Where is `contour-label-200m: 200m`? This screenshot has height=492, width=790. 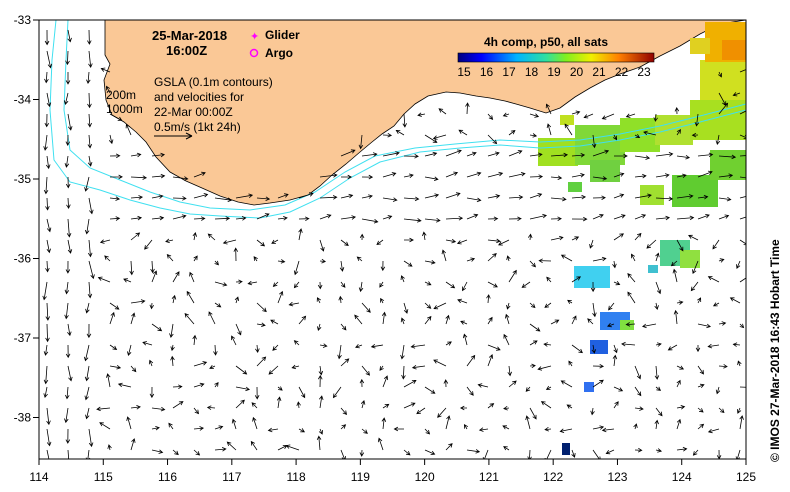
contour-label-200m: 200m is located at coordinates (121, 95).